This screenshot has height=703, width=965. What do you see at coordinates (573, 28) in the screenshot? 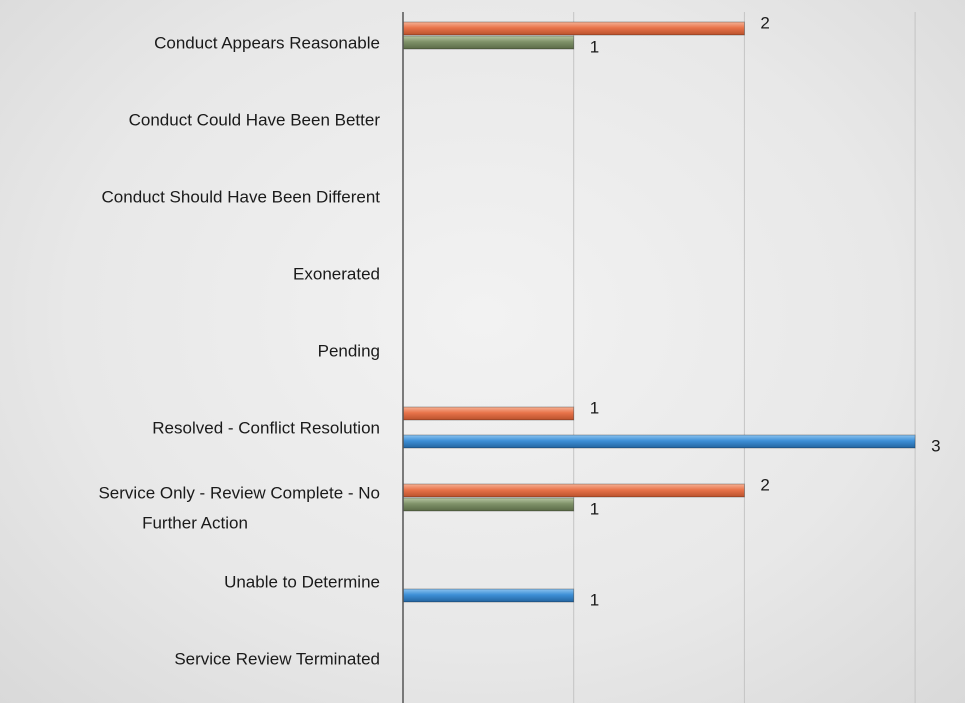
I see `bar-series1-cat1` at bounding box center [573, 28].